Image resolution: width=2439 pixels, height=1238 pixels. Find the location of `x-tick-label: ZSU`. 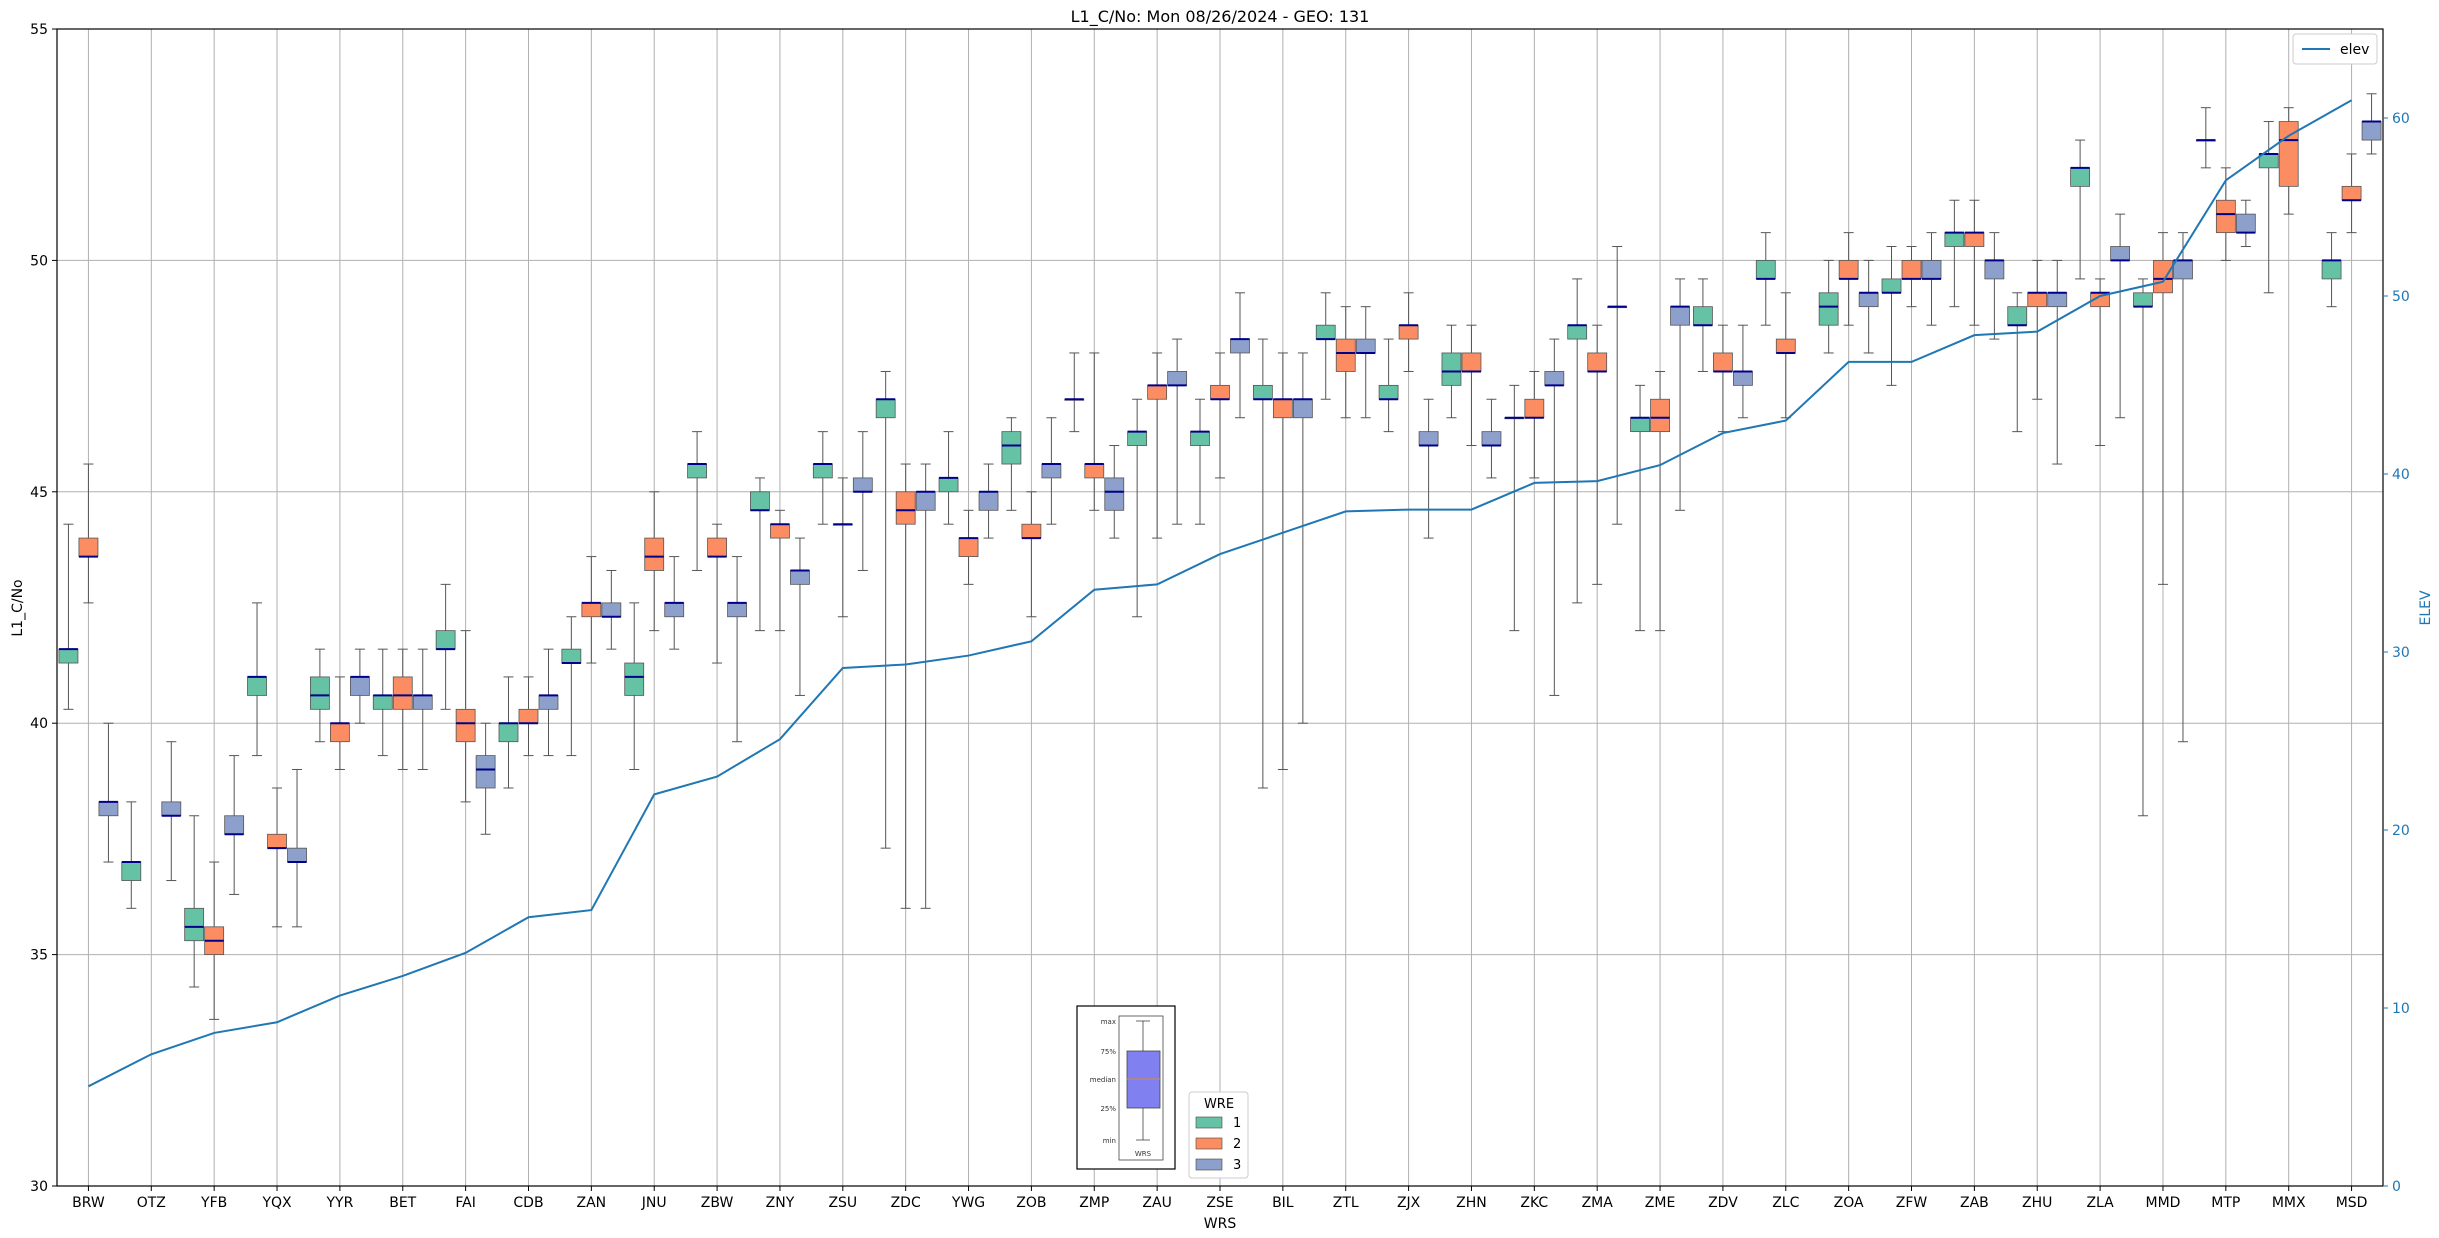

x-tick-label: ZSU is located at coordinates (842, 1203).